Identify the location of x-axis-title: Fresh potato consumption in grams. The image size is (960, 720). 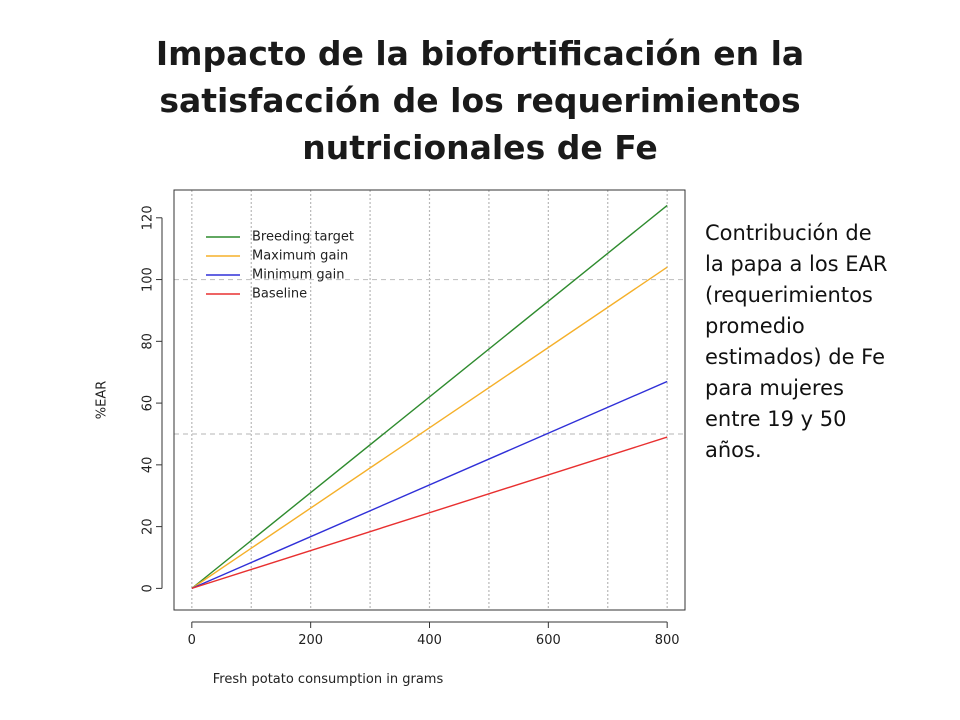
(328, 679).